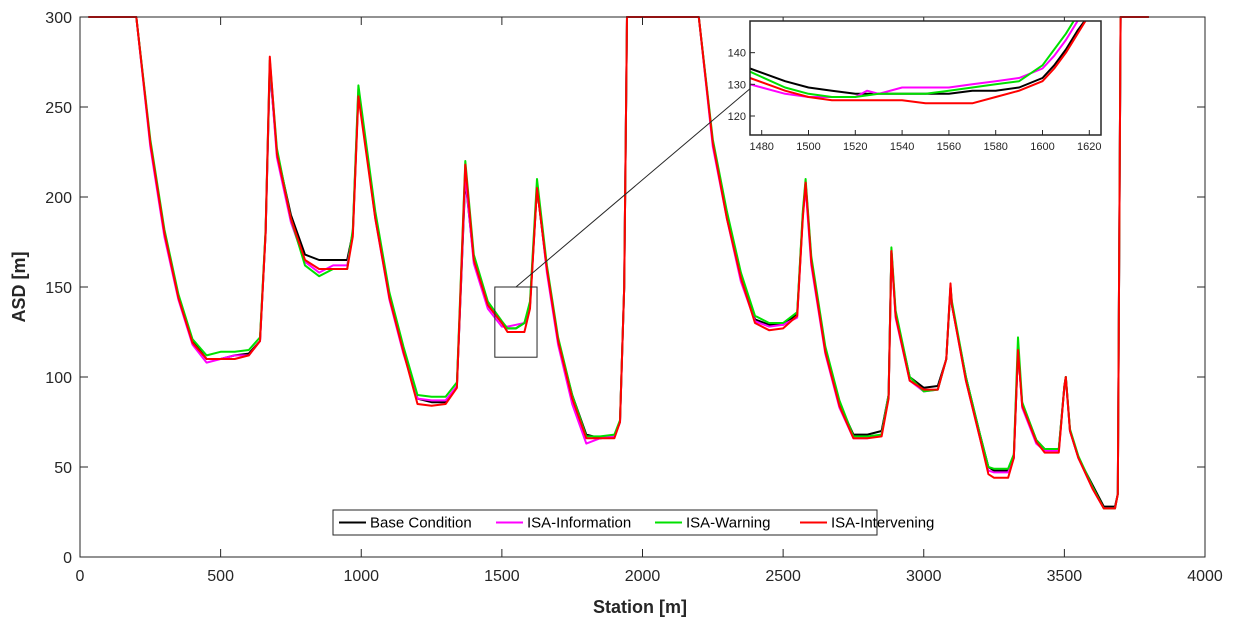 The image size is (1235, 625). What do you see at coordinates (949, 147) in the screenshot?
I see `inset-x-tick-label: 1560` at bounding box center [949, 147].